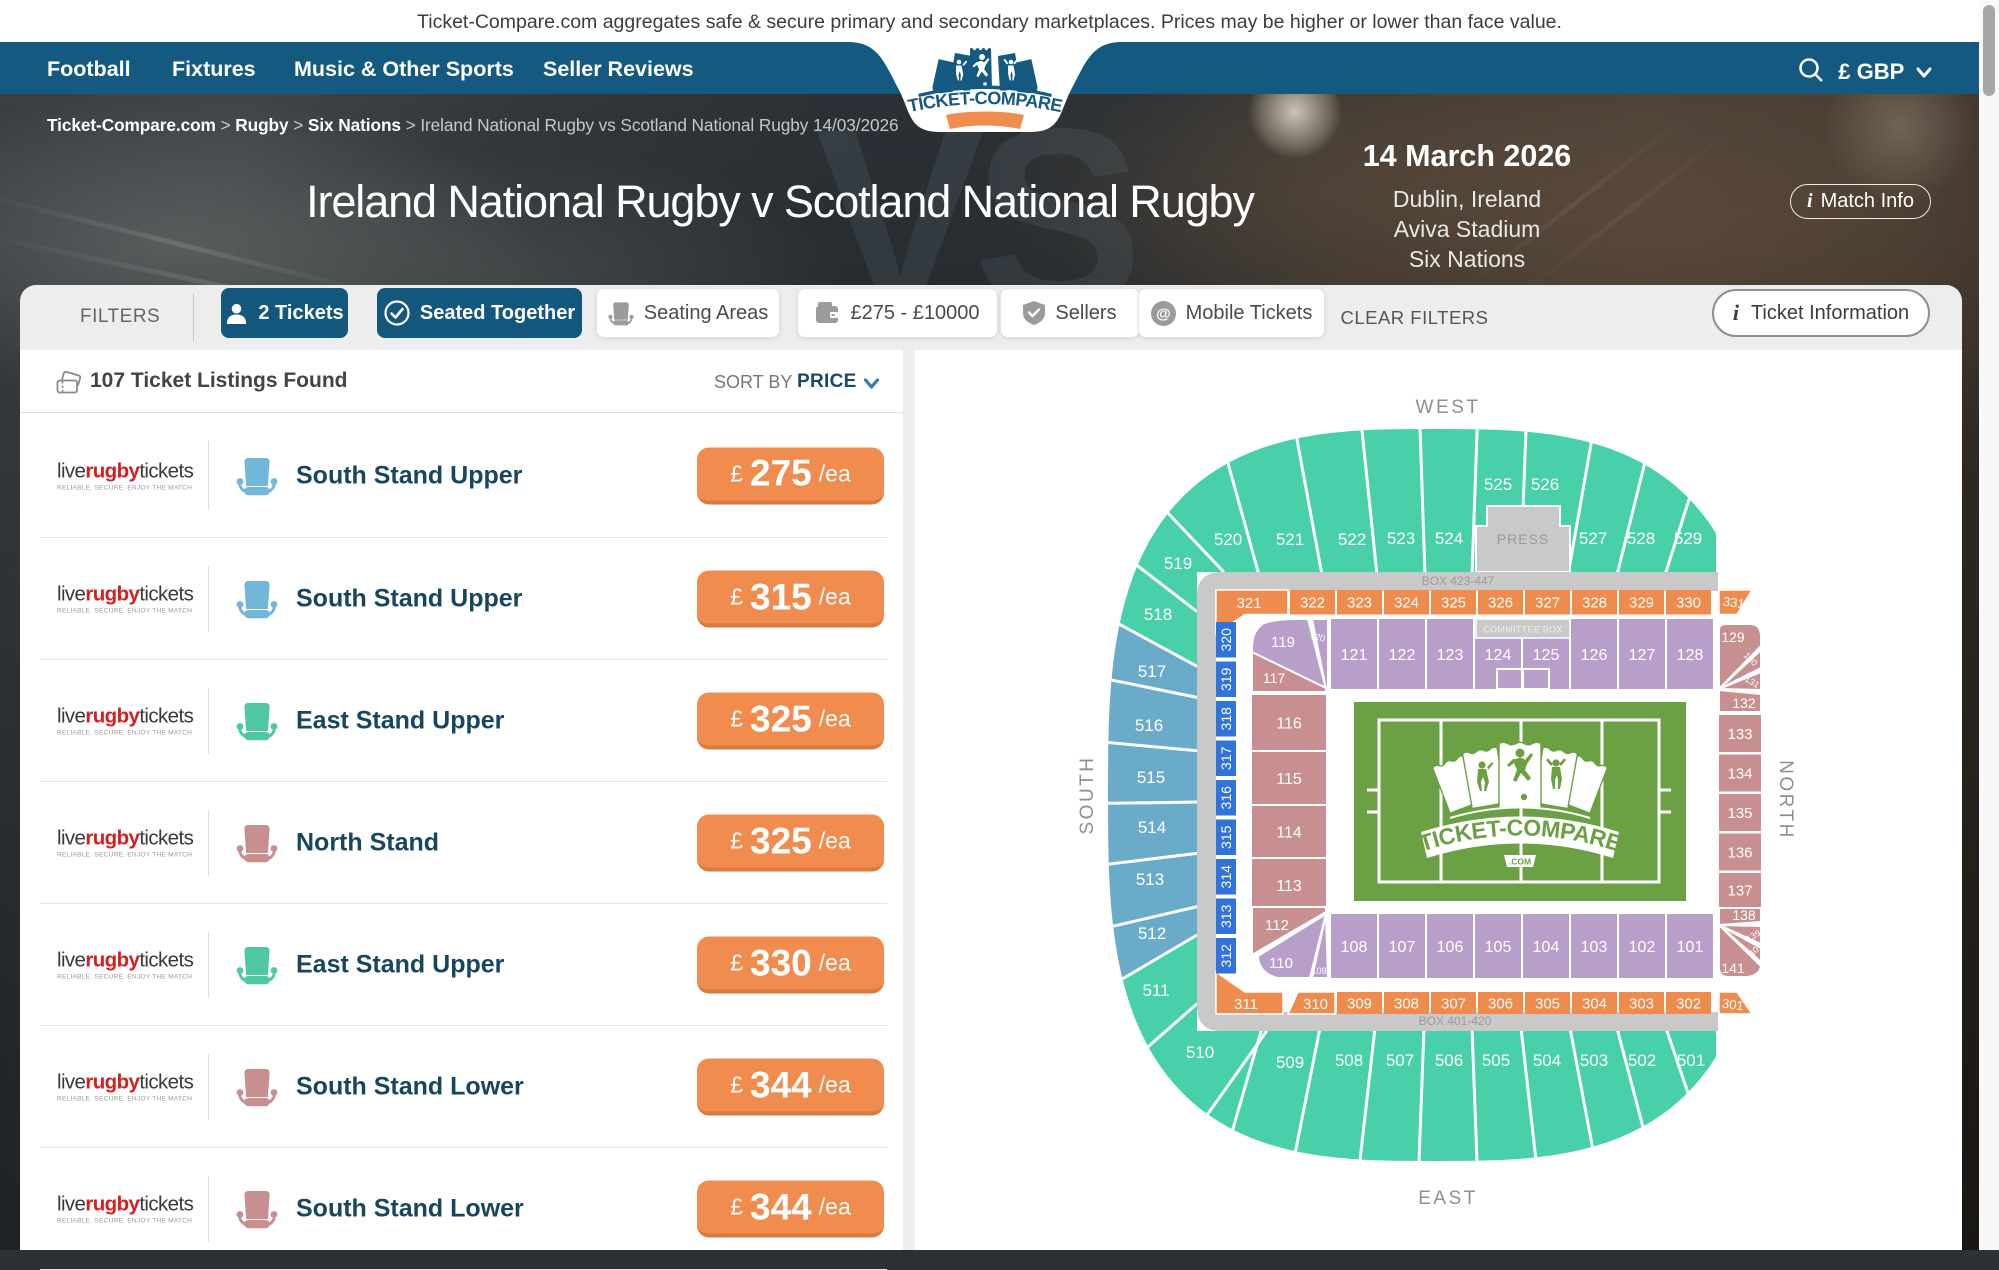 The width and height of the screenshot is (1999, 1270). Describe the element at coordinates (1785, 800) in the screenshot. I see `svg-text: NORTH` at that location.